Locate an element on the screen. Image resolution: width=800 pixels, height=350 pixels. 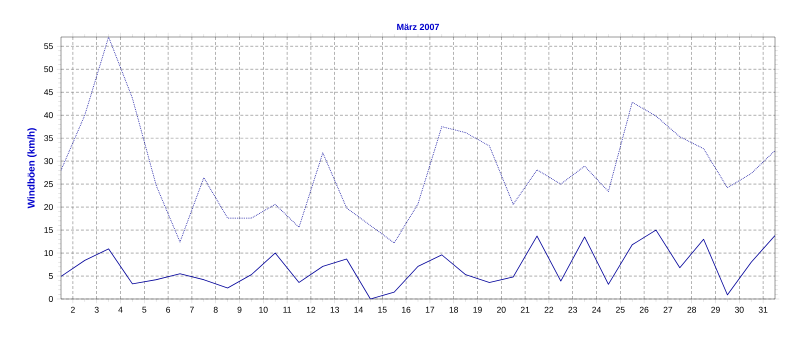
x-tick-label: 30 is located at coordinates (739, 309).